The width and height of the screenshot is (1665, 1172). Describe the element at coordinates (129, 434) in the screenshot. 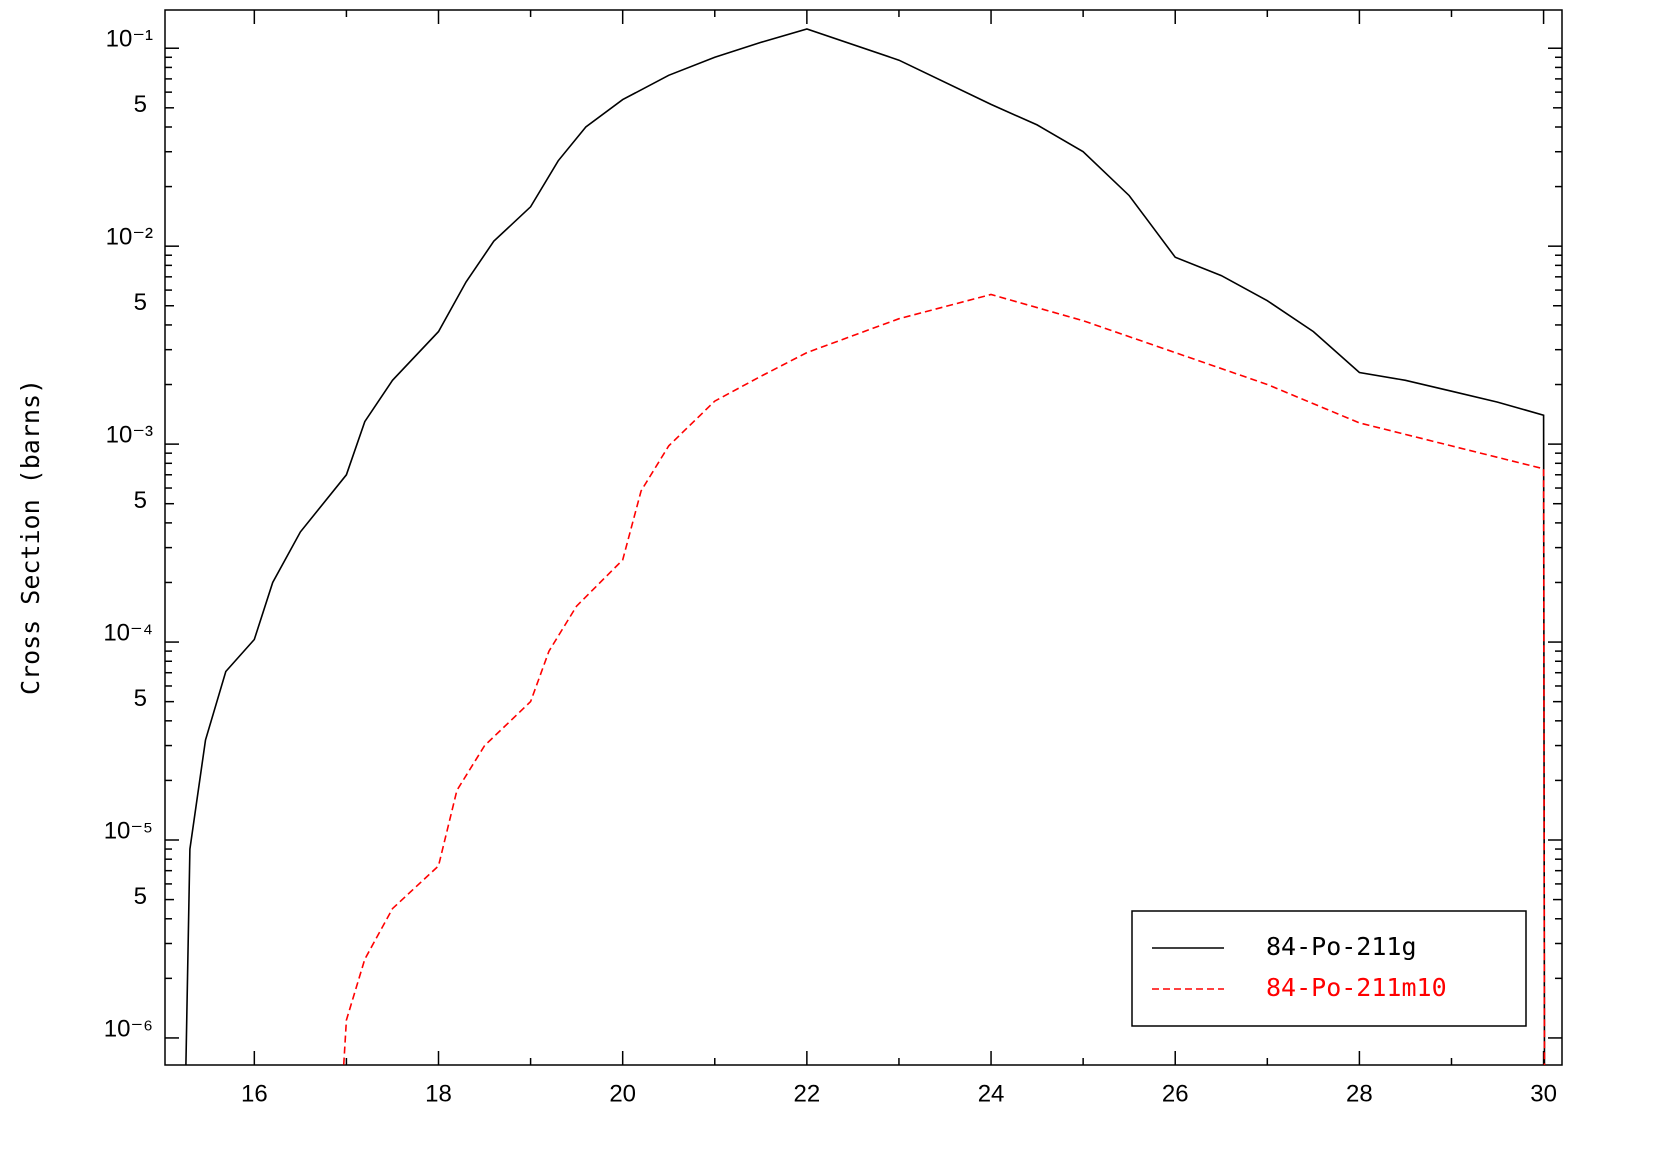

I see `y-tick-label: 10⁻³` at that location.